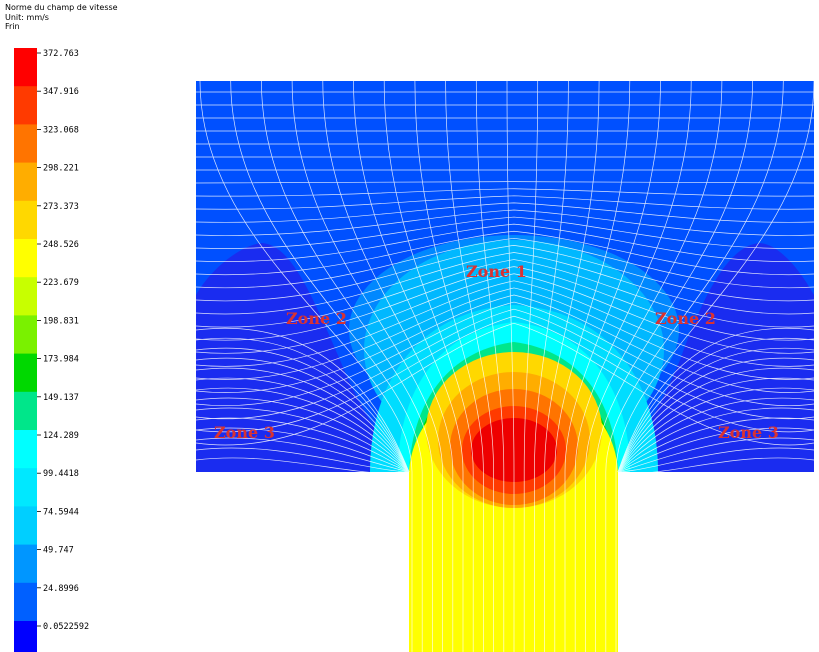 This screenshot has width=819, height=652. What do you see at coordinates (61, 398) in the screenshot?
I see `legend-tick-label: 149.137` at bounding box center [61, 398].